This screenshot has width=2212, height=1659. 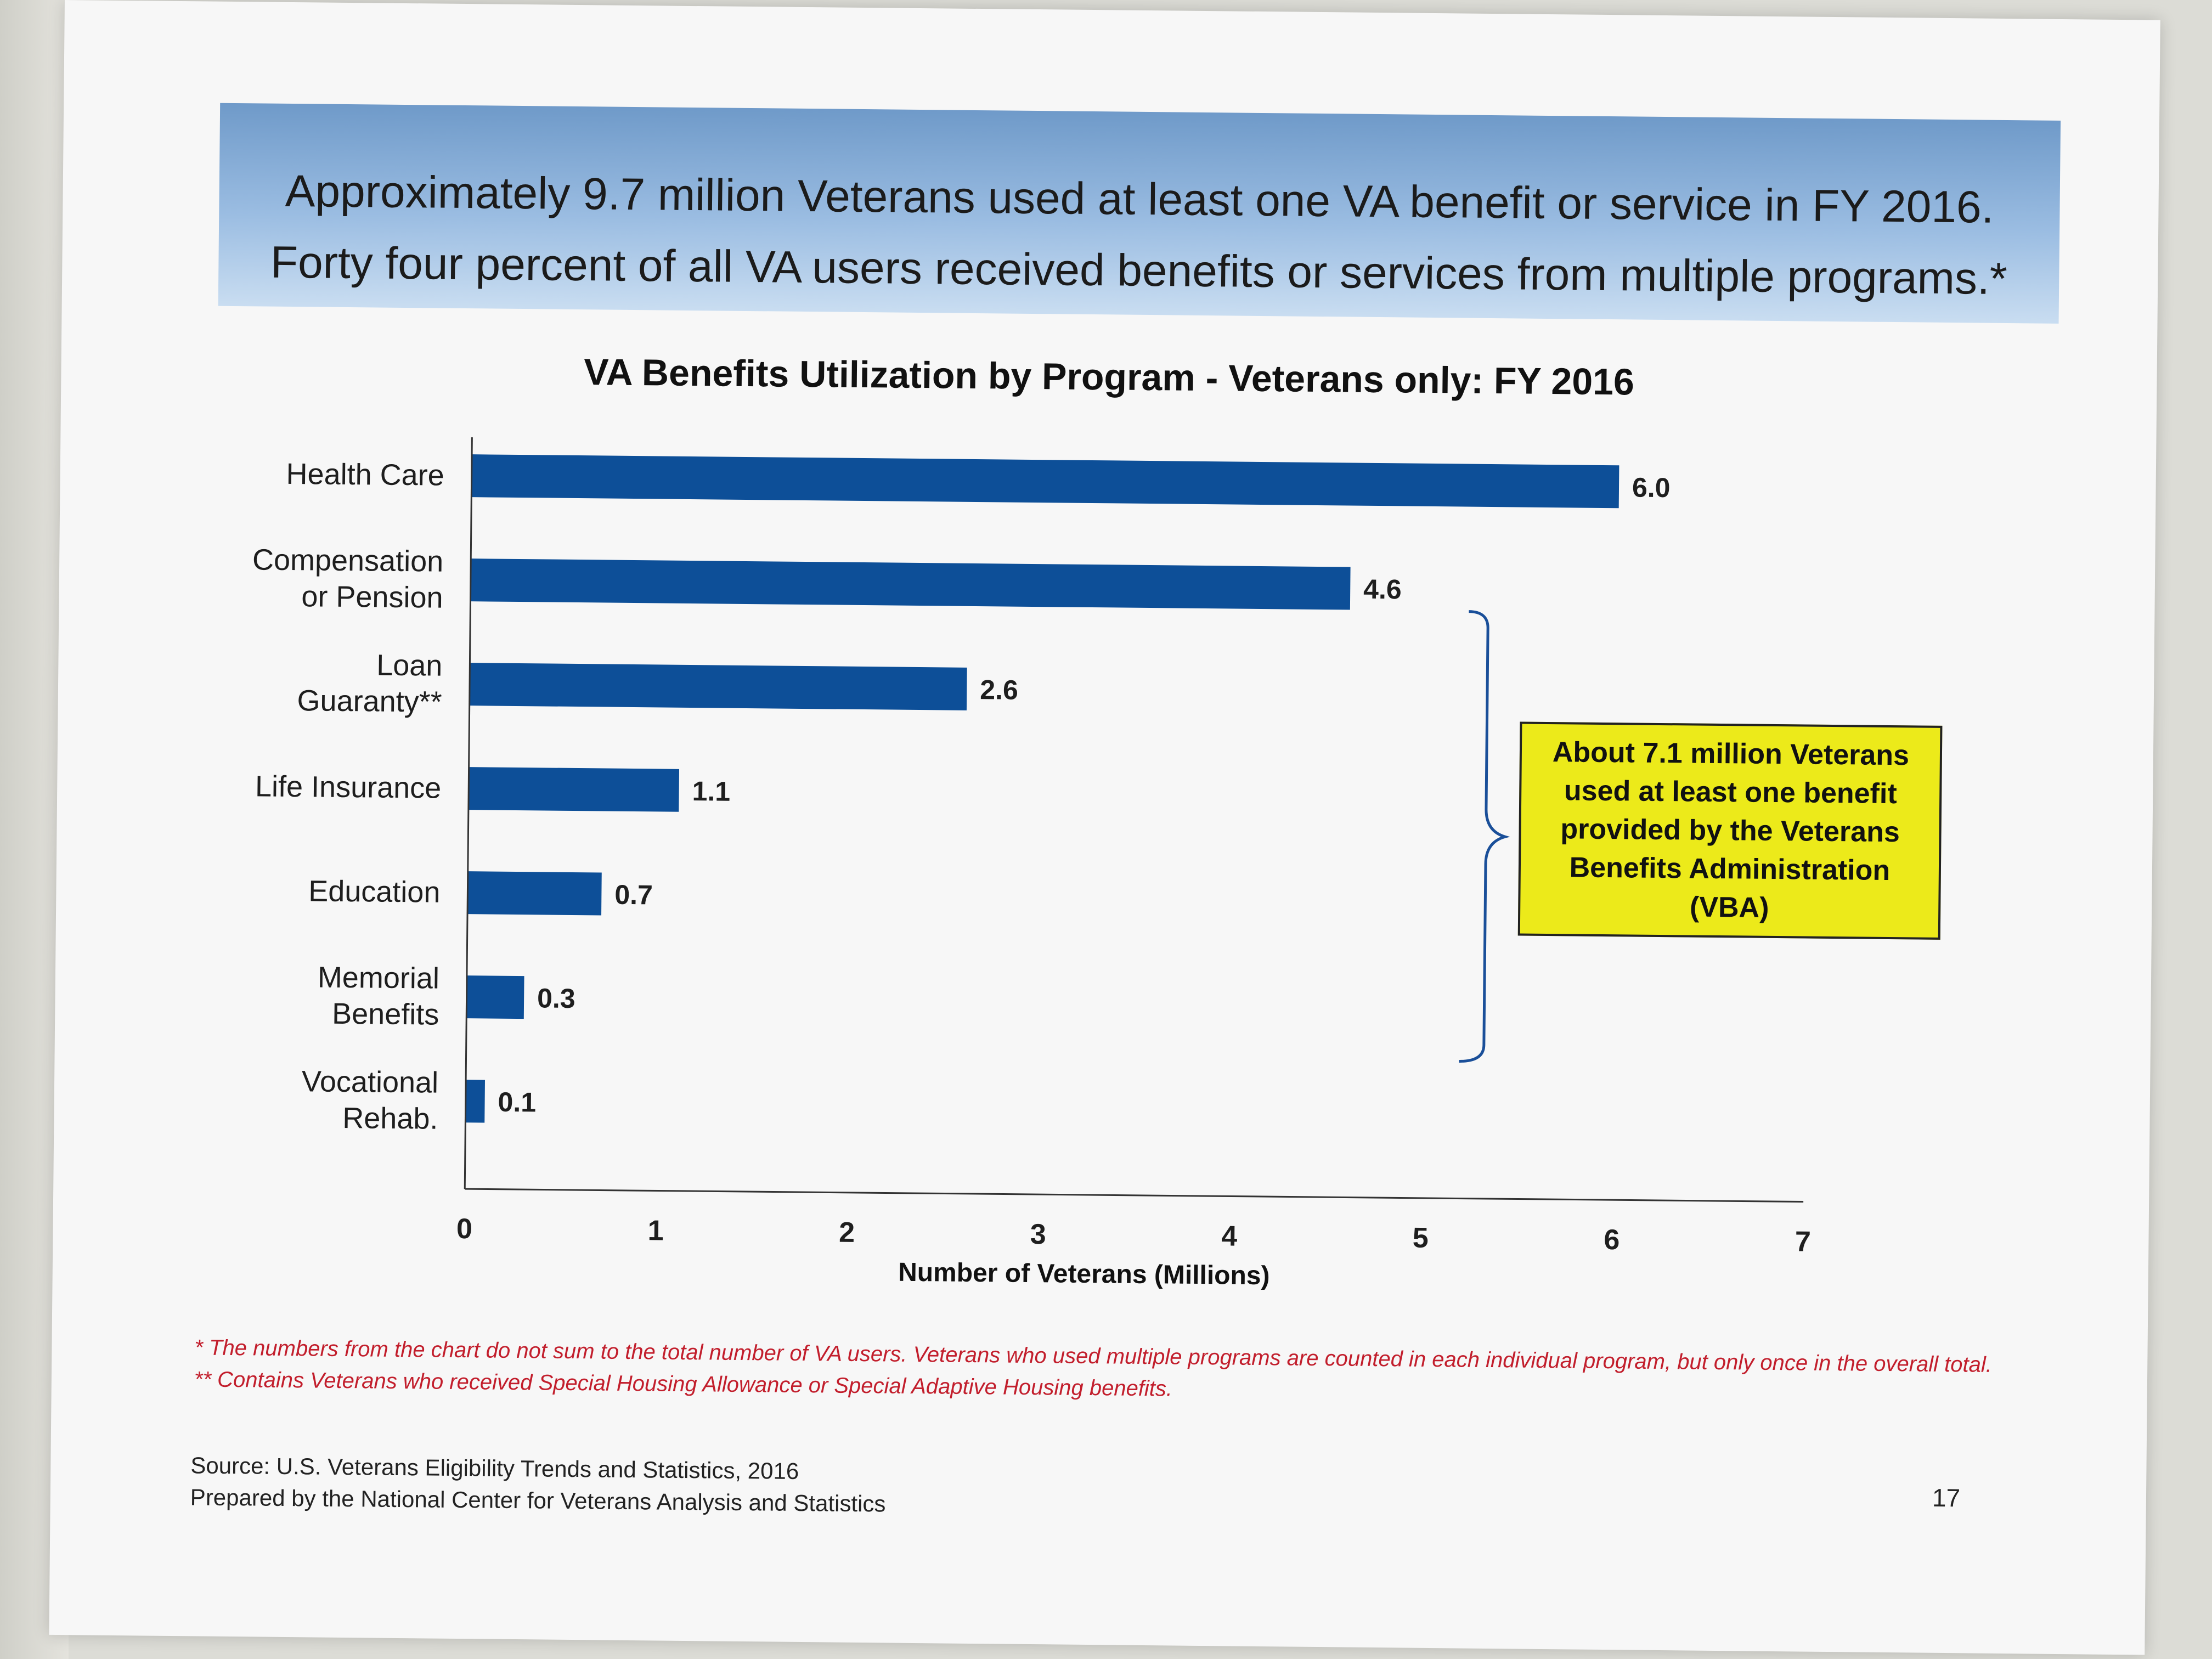 What do you see at coordinates (1229, 1236) in the screenshot?
I see `x-tick-label: 4` at bounding box center [1229, 1236].